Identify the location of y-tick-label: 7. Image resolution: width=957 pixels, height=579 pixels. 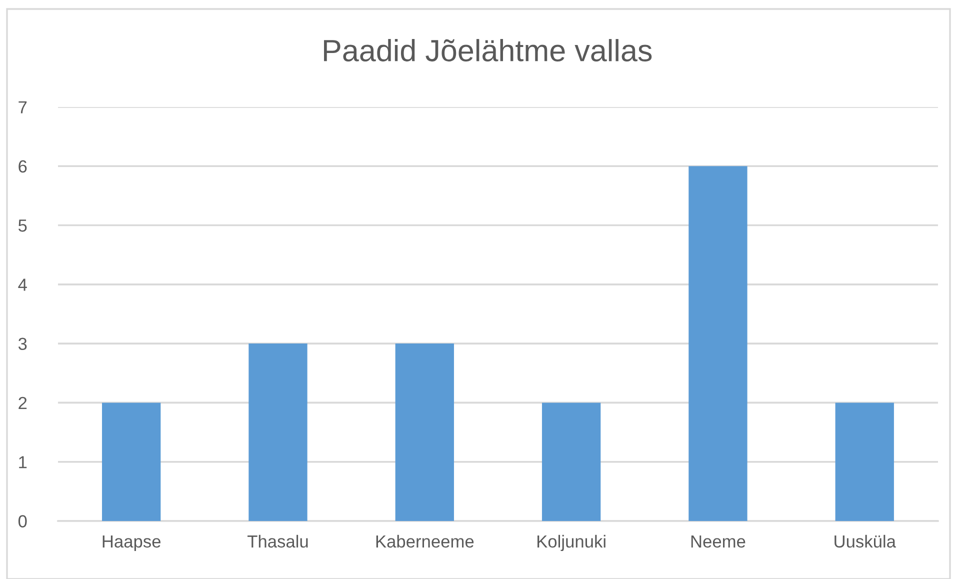
(22, 107).